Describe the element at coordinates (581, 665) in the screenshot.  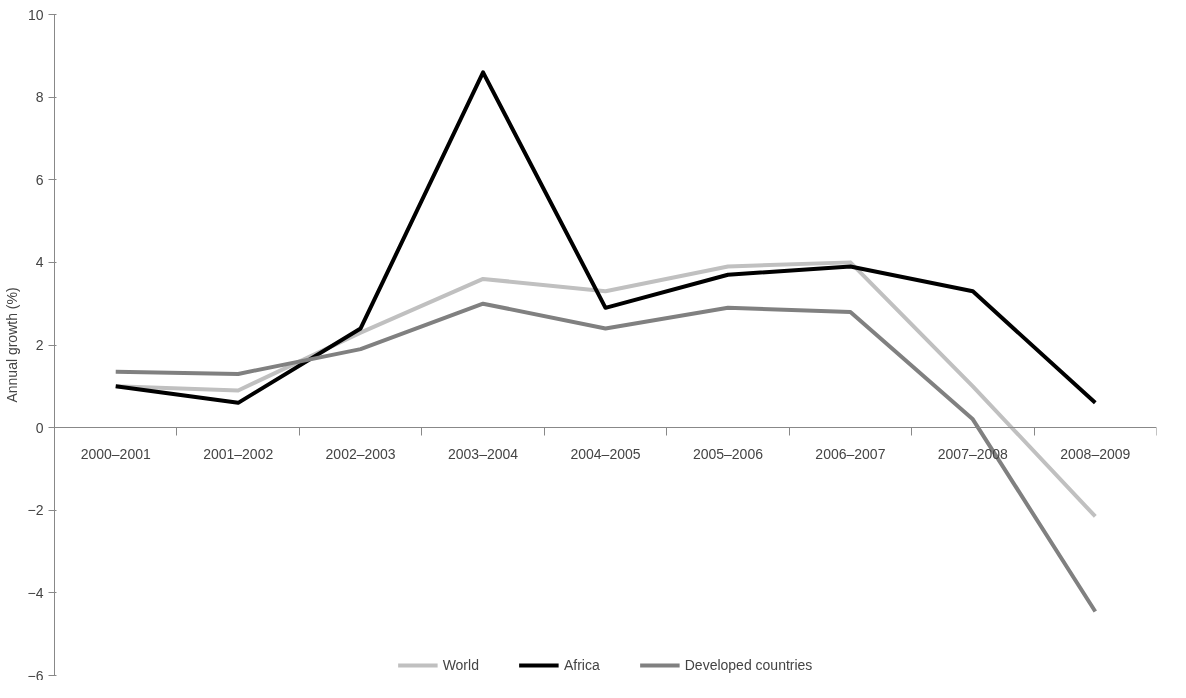
I see `legend-label: Africa` at that location.